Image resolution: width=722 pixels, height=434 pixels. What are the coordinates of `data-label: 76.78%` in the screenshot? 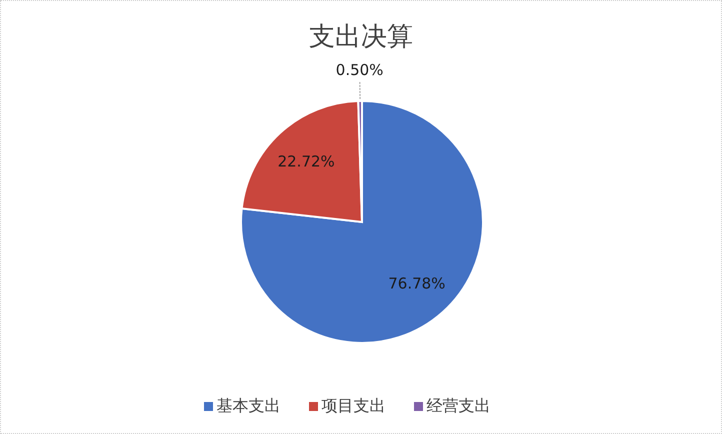 It's located at (417, 283).